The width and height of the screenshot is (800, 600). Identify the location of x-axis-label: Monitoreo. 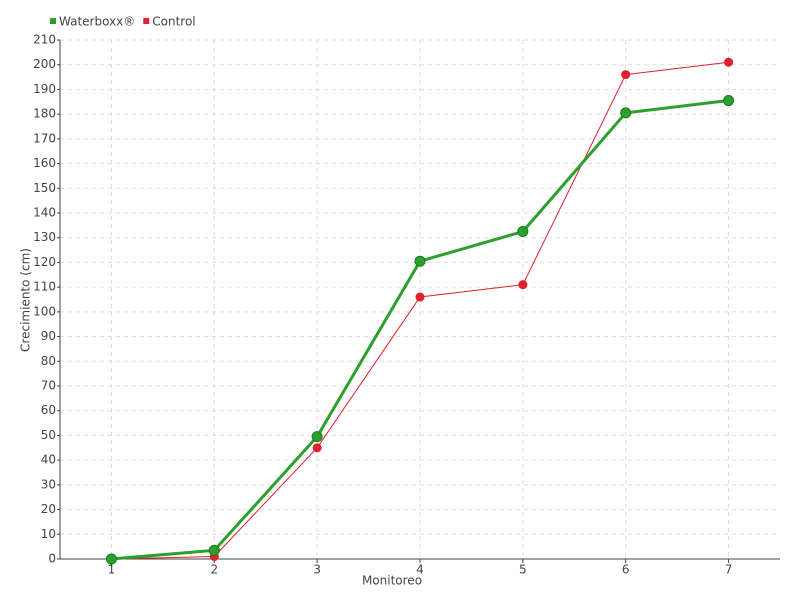
(392, 581).